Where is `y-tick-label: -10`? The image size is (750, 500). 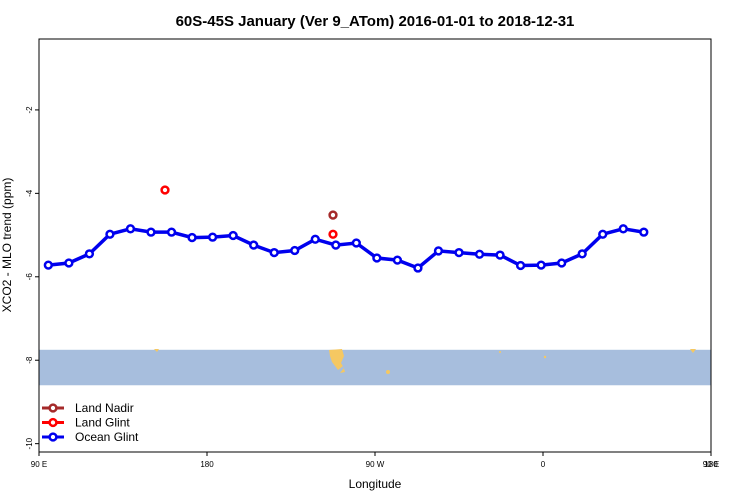 y-tick-label: -10 is located at coordinates (29, 443).